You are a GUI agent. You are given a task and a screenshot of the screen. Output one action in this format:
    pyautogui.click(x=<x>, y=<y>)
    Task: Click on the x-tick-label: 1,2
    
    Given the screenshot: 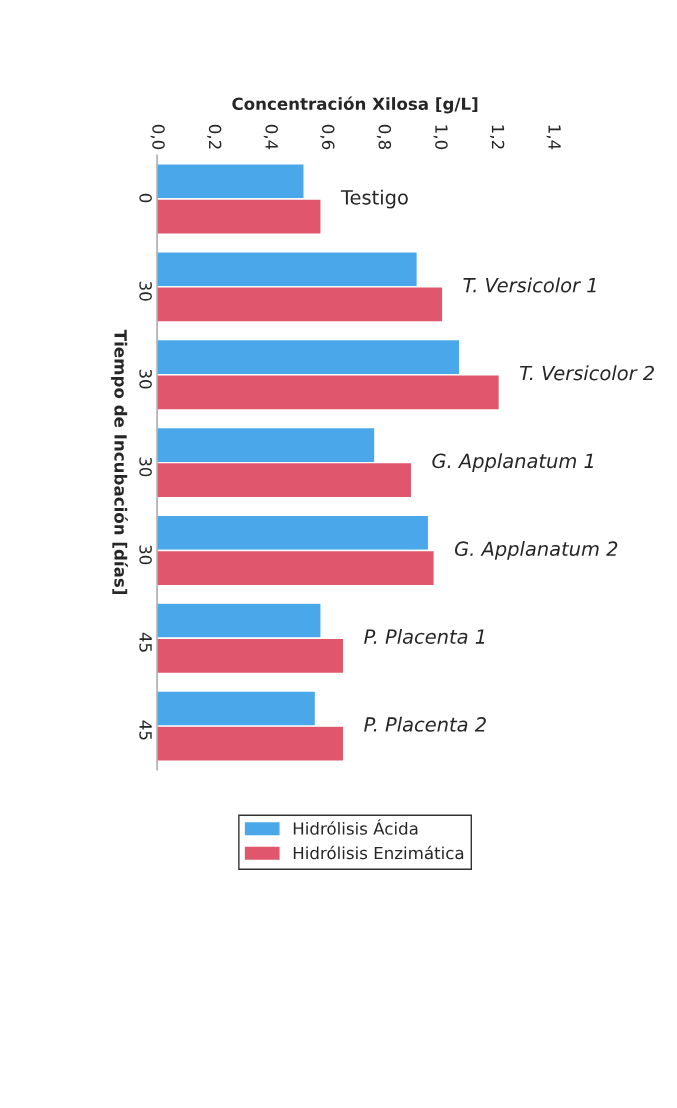 What is the action you would take?
    pyautogui.click(x=497, y=137)
    